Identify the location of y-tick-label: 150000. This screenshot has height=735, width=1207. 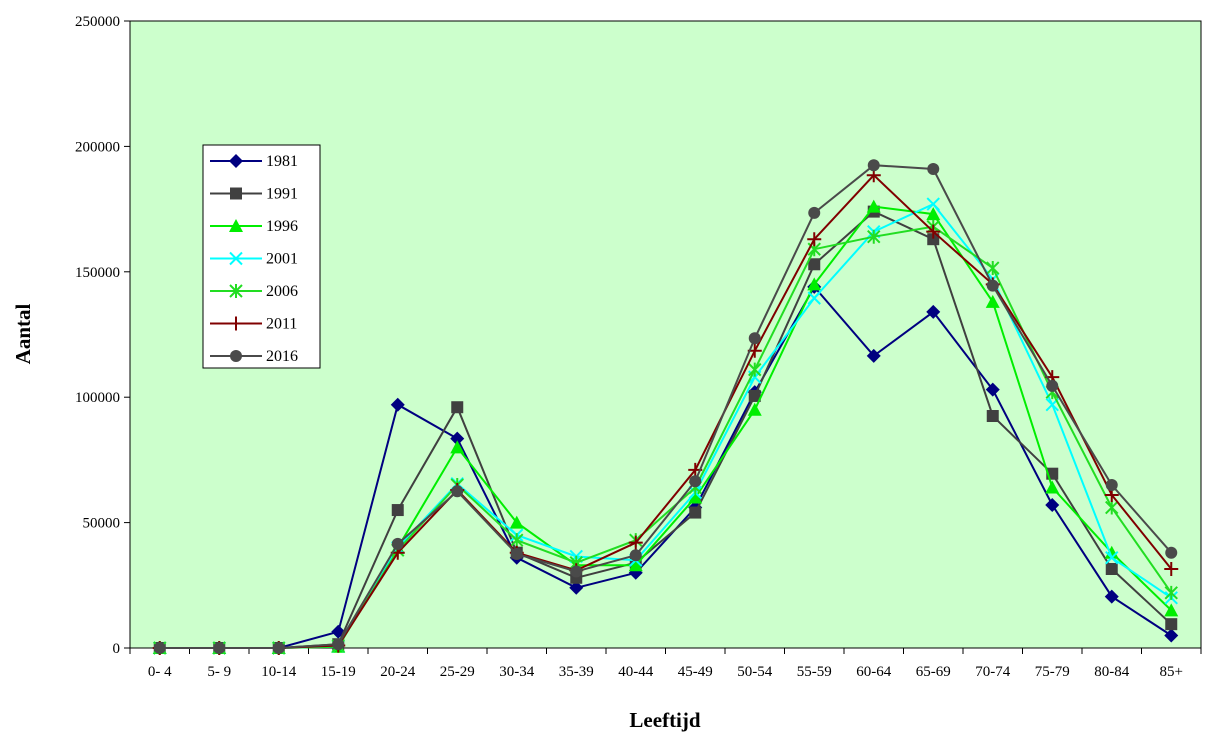
(97, 273).